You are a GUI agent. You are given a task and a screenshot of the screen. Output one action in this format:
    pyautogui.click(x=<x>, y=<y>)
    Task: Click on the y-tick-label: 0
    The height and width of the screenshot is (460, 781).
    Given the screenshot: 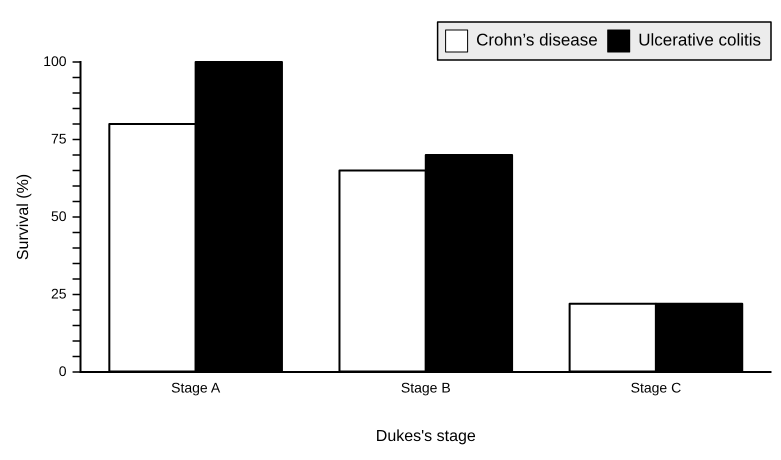 What is the action you would take?
    pyautogui.click(x=62, y=370)
    